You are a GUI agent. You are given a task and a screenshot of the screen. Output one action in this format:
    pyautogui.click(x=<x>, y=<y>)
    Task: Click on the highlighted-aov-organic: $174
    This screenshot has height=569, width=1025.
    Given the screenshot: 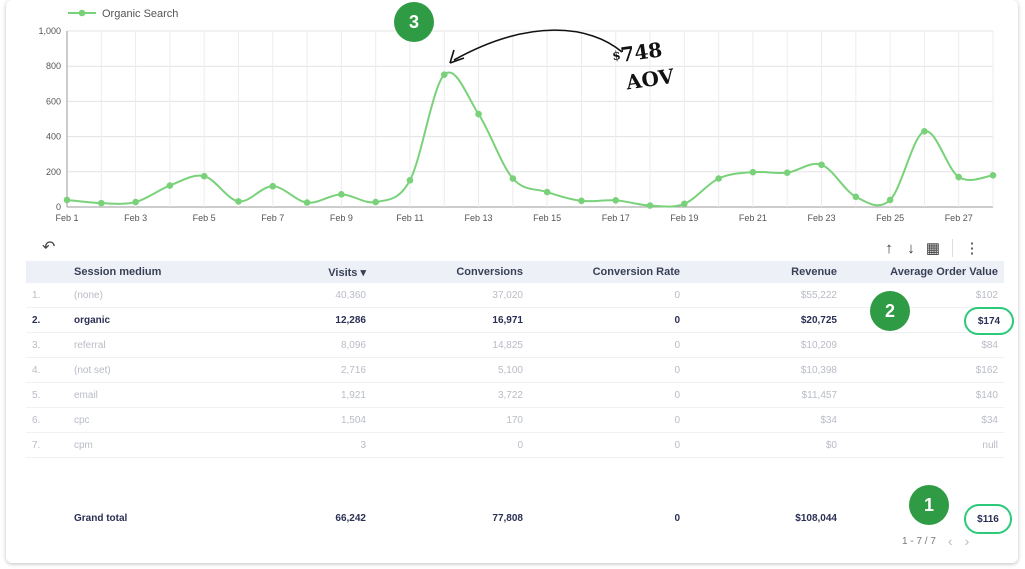 What is the action you would take?
    pyautogui.click(x=989, y=321)
    